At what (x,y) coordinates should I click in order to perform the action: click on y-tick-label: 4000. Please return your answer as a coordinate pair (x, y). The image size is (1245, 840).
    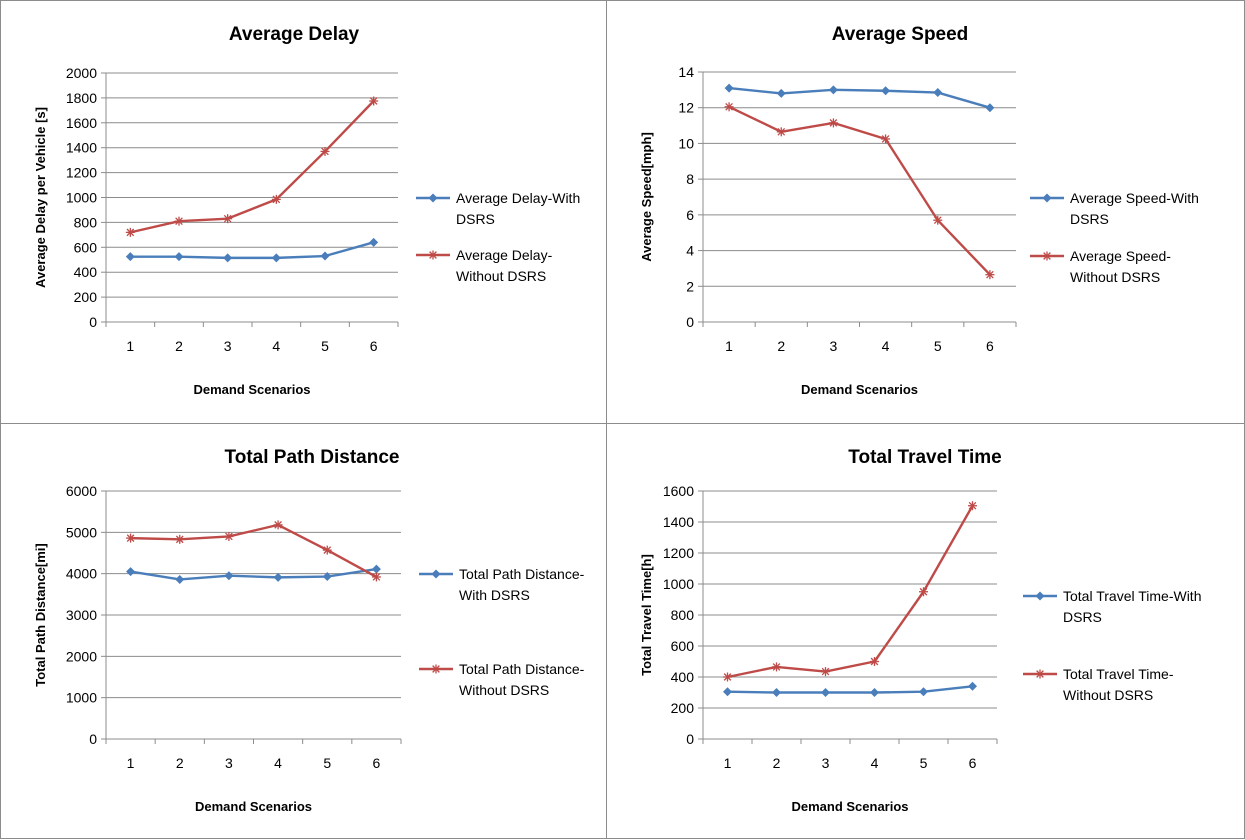
    Looking at the image, I should click on (81, 574).